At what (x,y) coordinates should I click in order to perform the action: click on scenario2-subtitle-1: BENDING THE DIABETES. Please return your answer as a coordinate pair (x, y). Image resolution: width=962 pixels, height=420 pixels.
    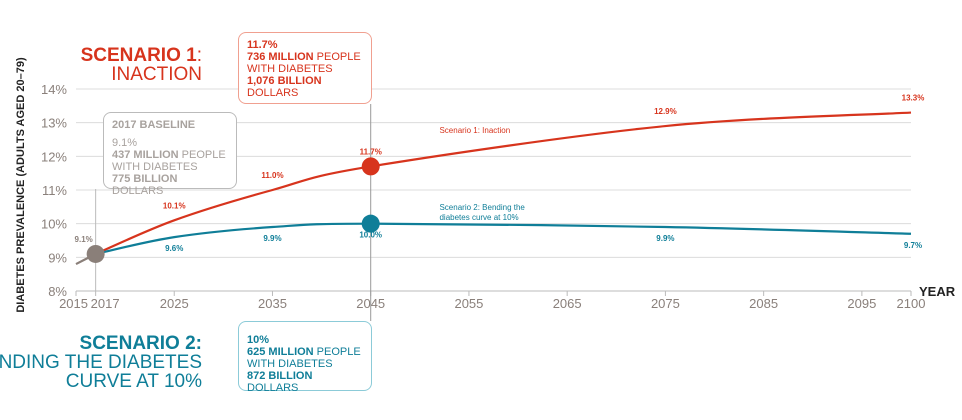
    Looking at the image, I should click on (101, 362).